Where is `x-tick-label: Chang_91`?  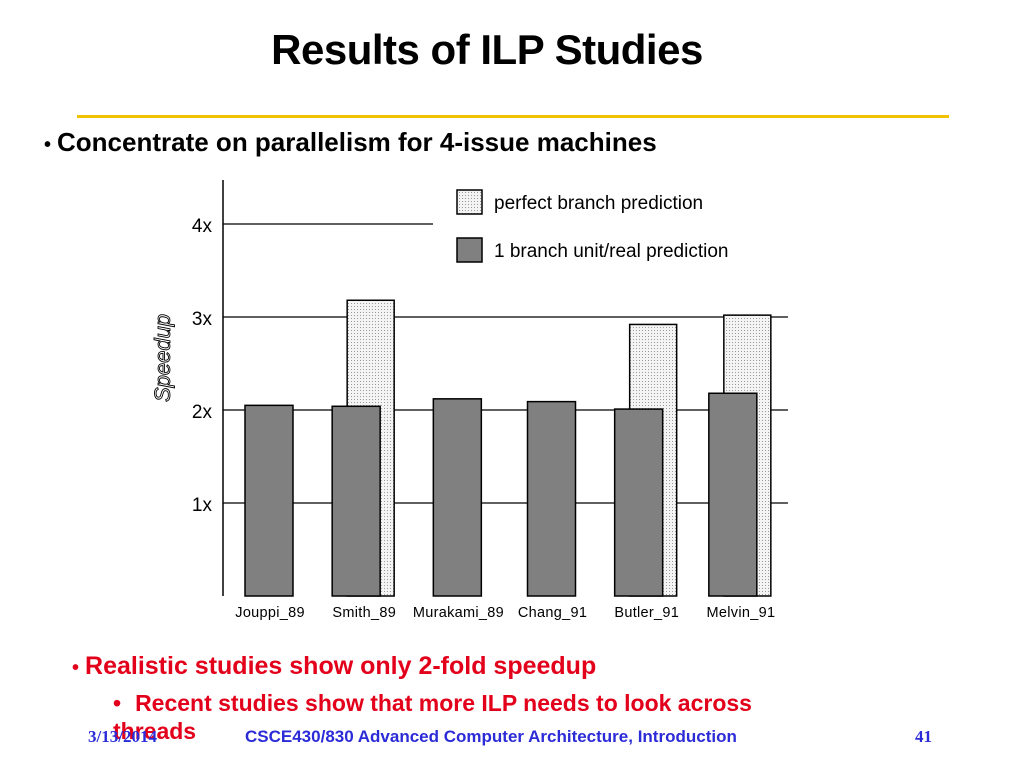 x-tick-label: Chang_91 is located at coordinates (552, 613).